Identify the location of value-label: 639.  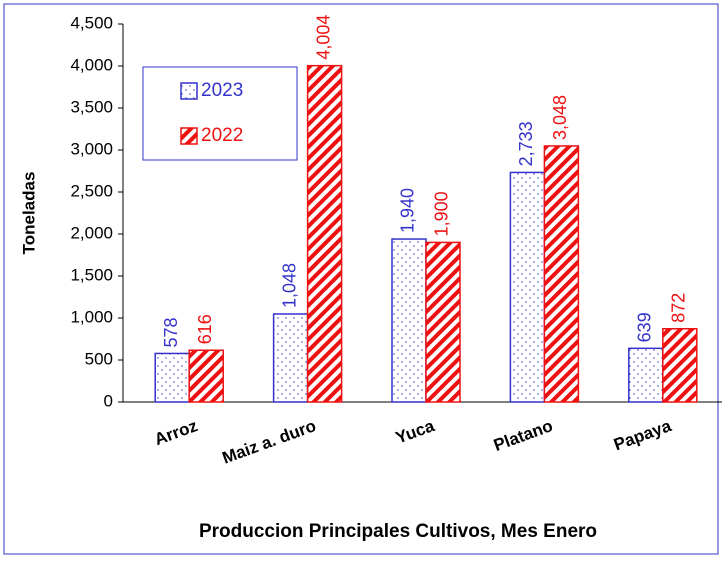
(645, 327).